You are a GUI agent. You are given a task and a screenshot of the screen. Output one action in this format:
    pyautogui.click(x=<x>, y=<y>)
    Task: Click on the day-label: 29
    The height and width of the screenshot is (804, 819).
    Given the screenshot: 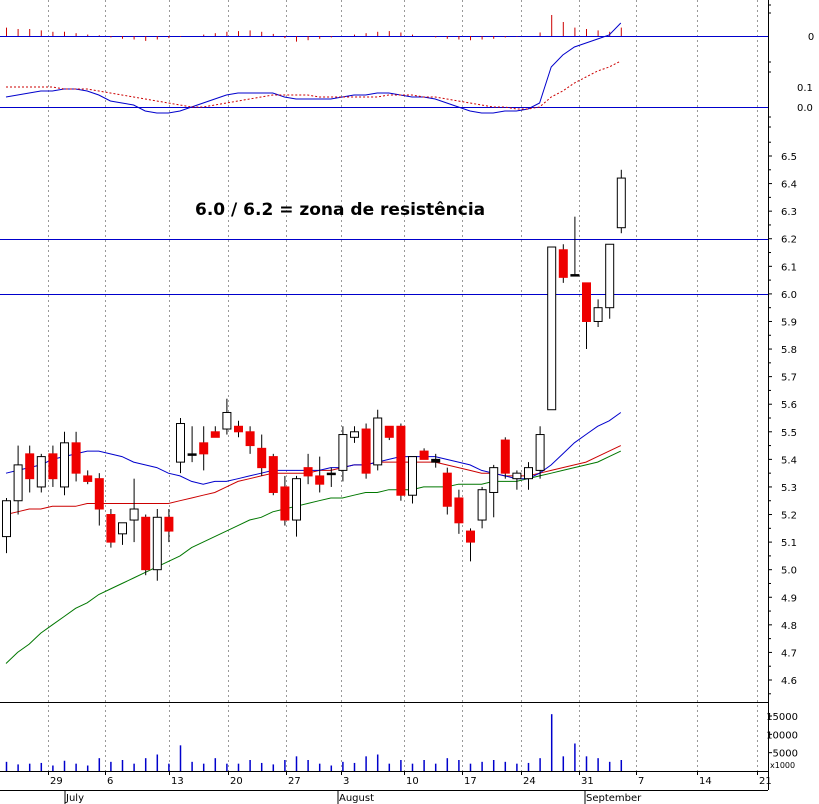 What is the action you would take?
    pyautogui.click(x=56, y=781)
    